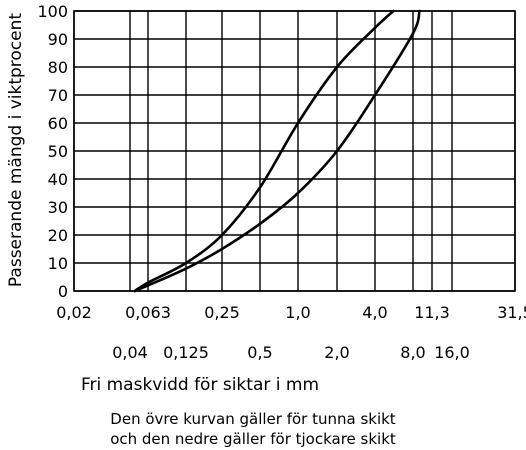  I want to click on y-tick-labels: 0 10 20 30 40 50 60 70 80 90 100, so click(52, 151).